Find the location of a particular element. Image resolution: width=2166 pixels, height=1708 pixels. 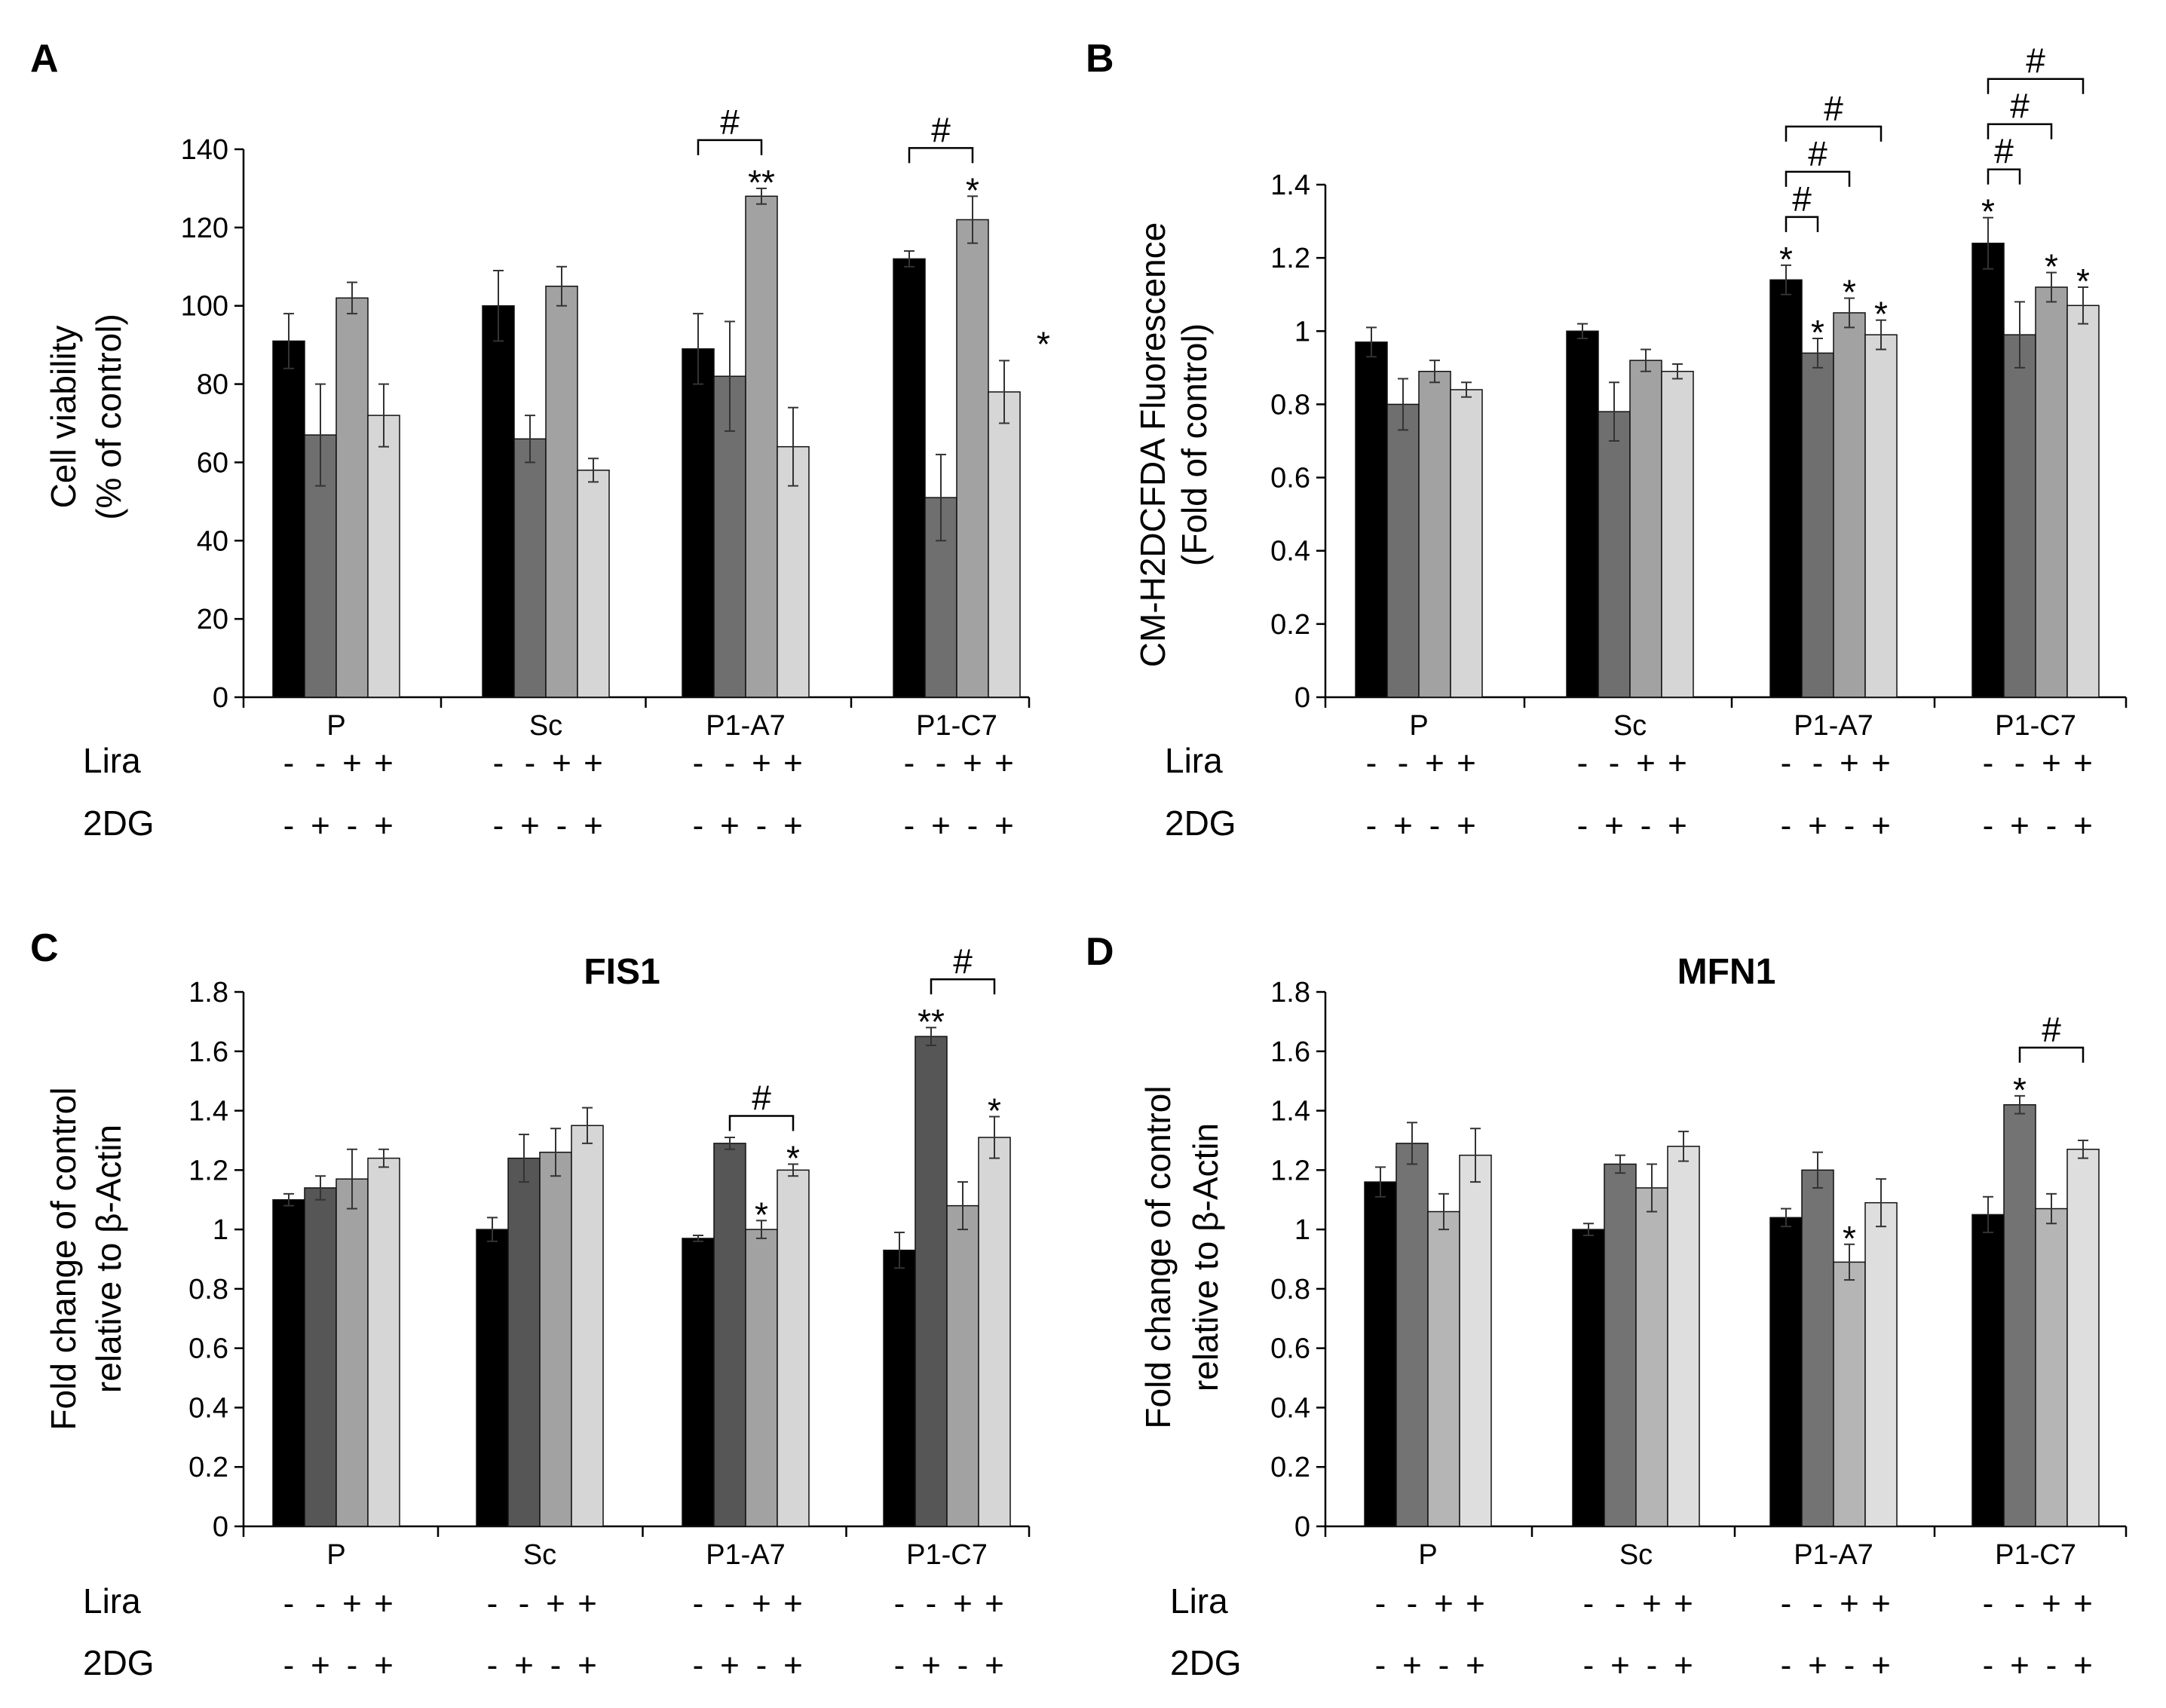

panel-letter: D is located at coordinates (1100, 952).